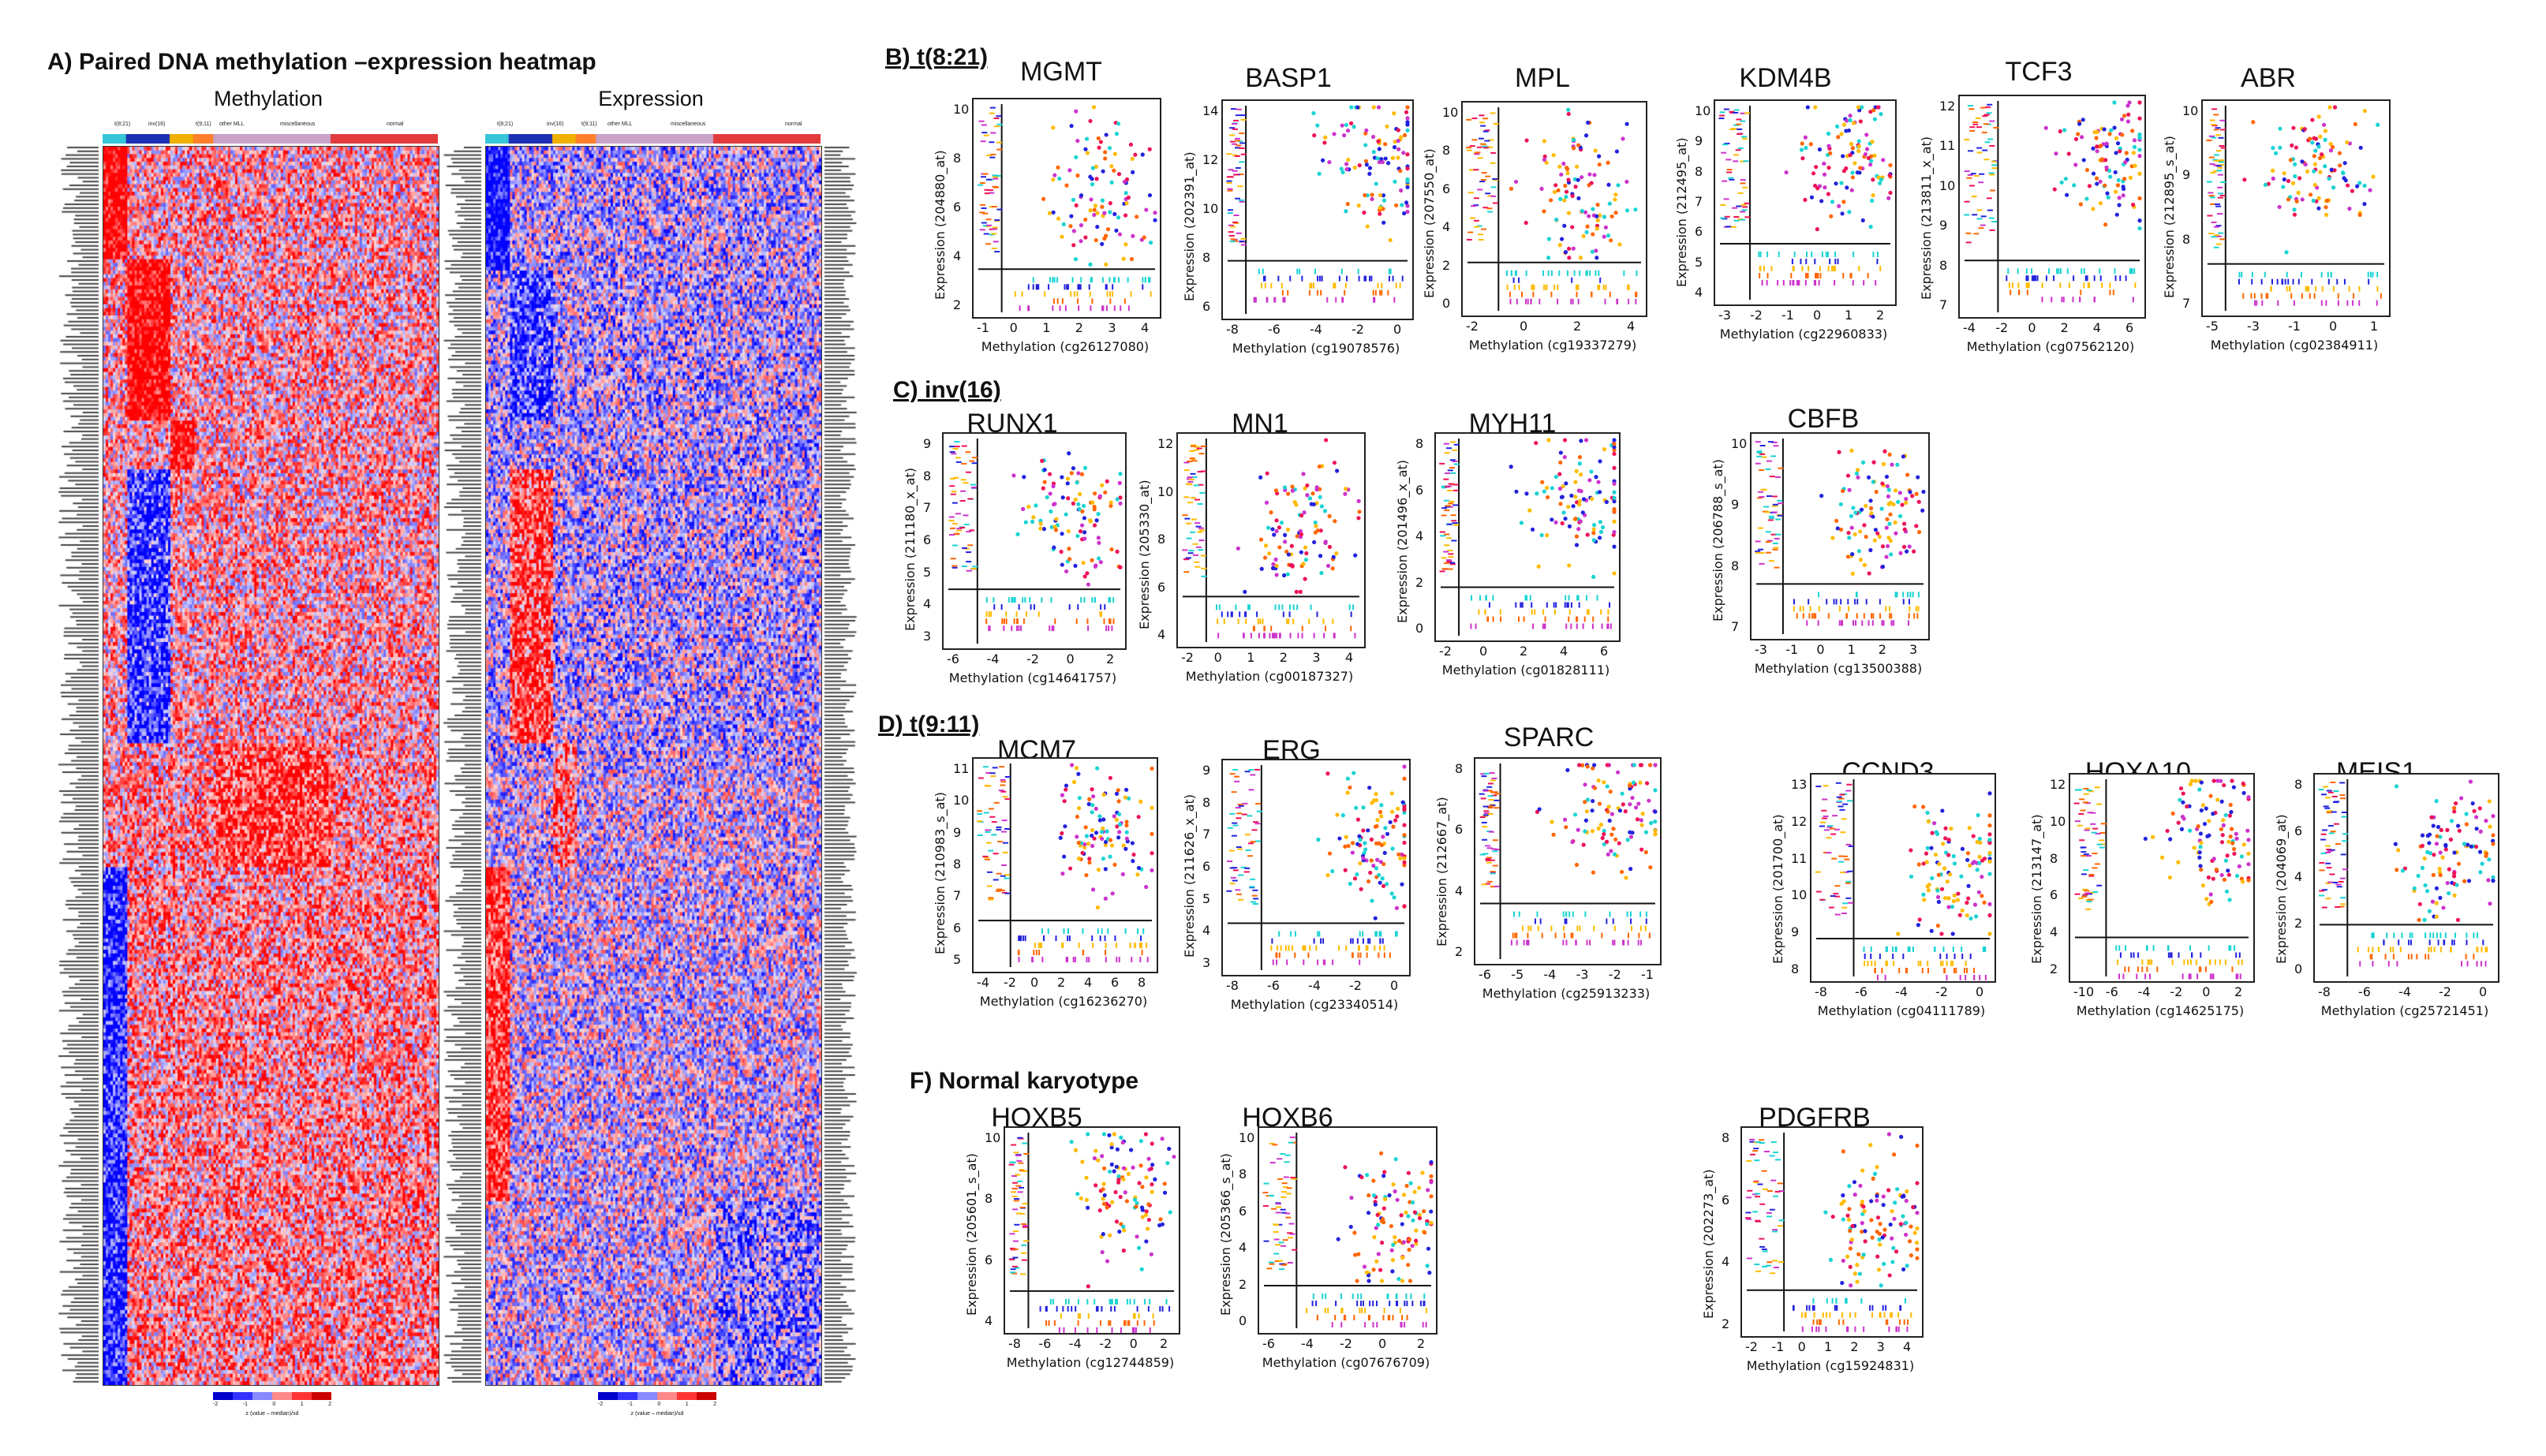 The image size is (2546, 1456). Describe the element at coordinates (2406, 878) in the screenshot. I see `scatter-plot-meis1` at that location.